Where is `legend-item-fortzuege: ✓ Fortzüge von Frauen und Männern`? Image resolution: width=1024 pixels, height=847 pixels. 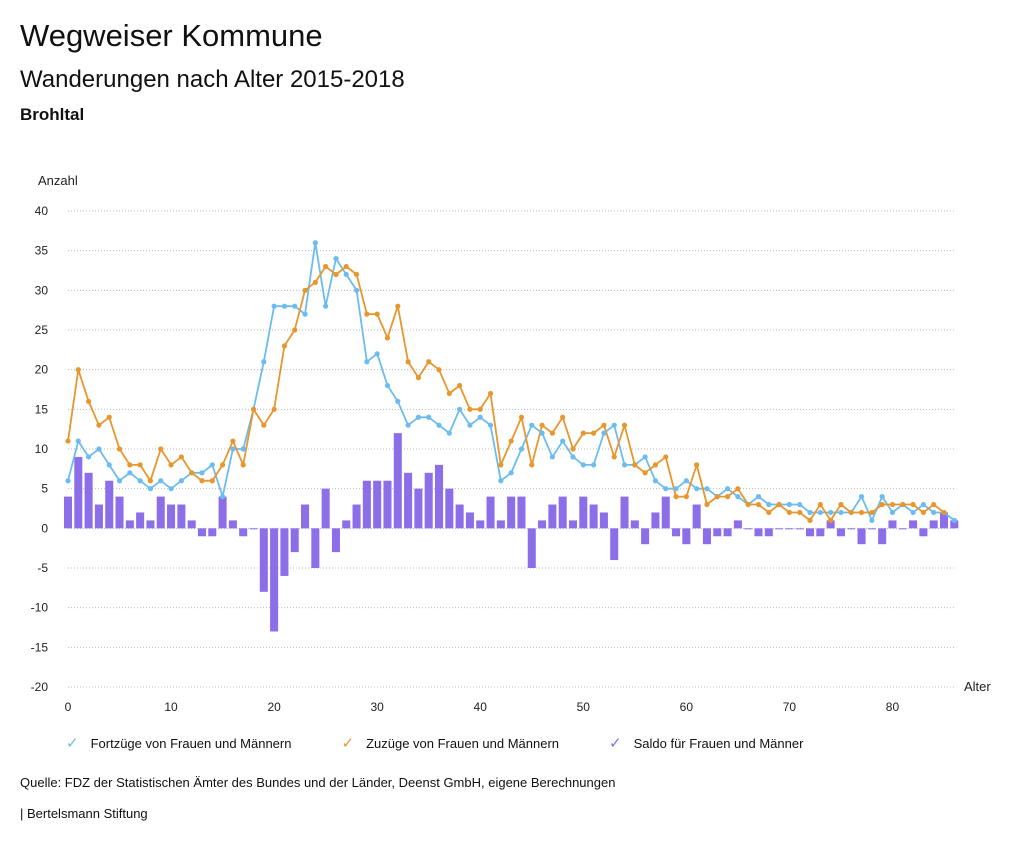 legend-item-fortzuege: ✓ Fortzüge von Frauen und Männern is located at coordinates (178, 743).